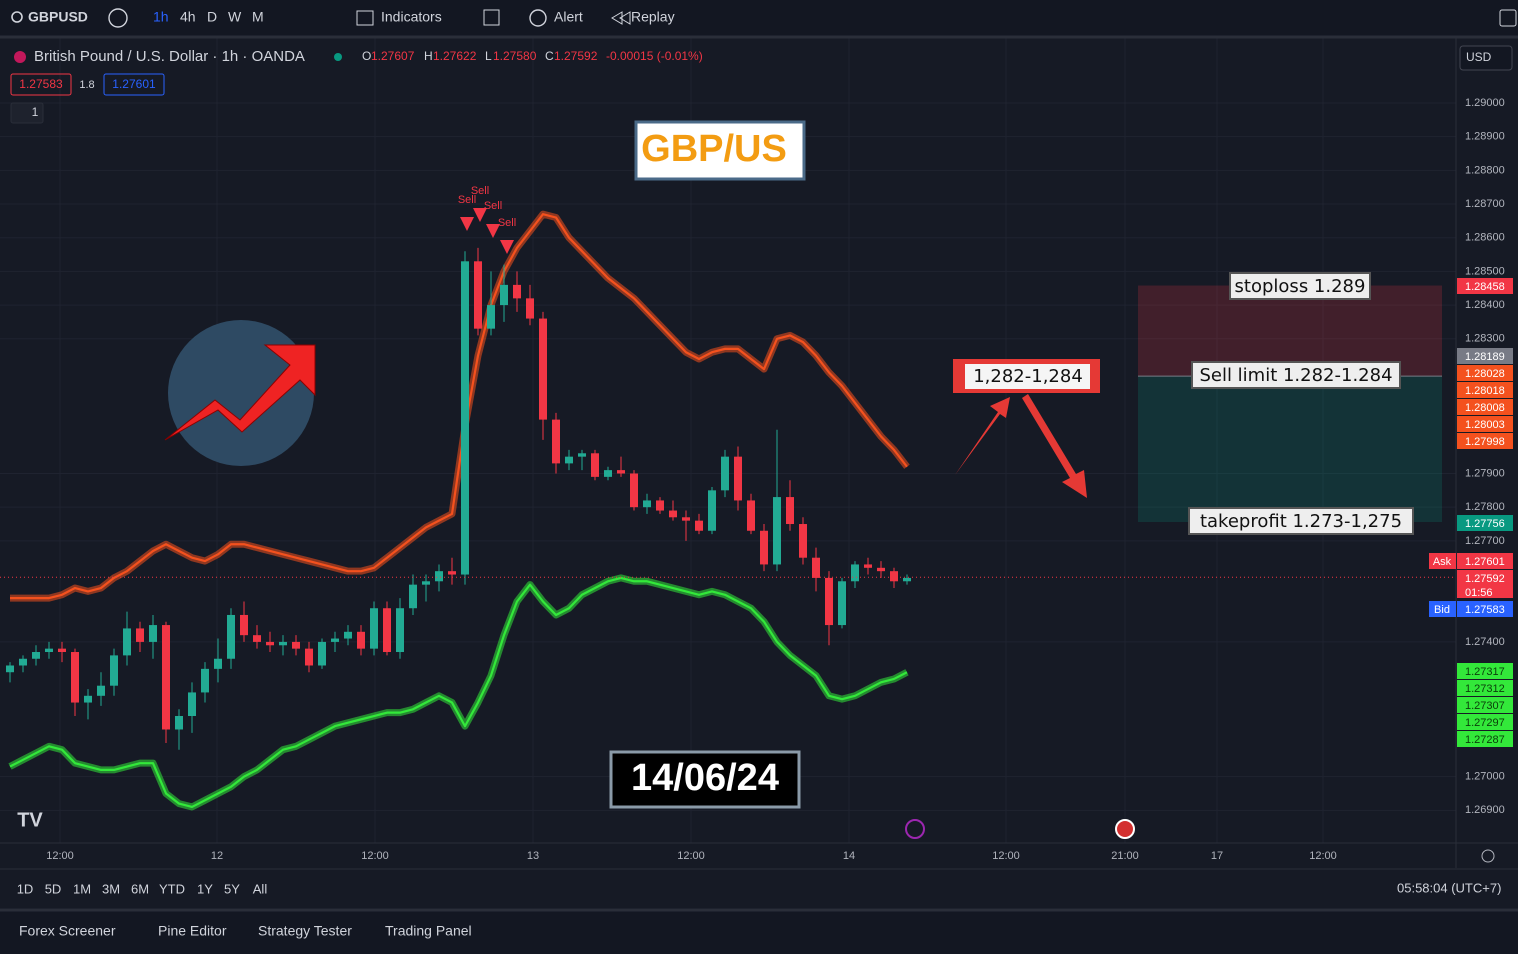 This screenshot has width=1518, height=954. I want to click on replay-button: Replay, so click(653, 17).